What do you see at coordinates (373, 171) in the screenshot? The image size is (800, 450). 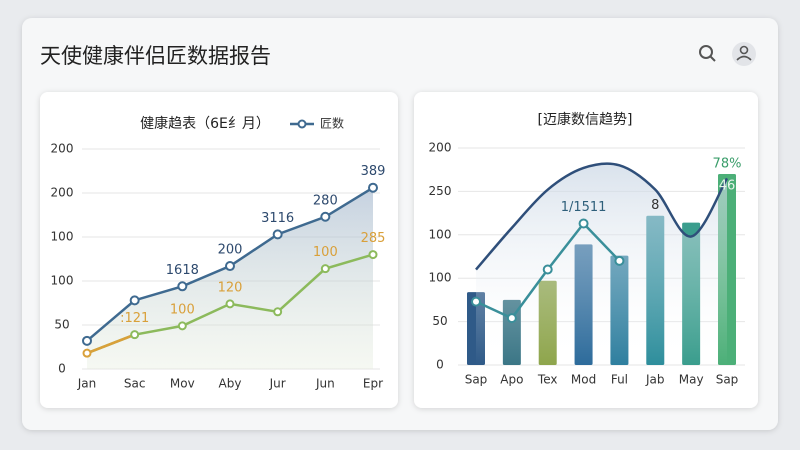 I see `annotation: 389` at bounding box center [373, 171].